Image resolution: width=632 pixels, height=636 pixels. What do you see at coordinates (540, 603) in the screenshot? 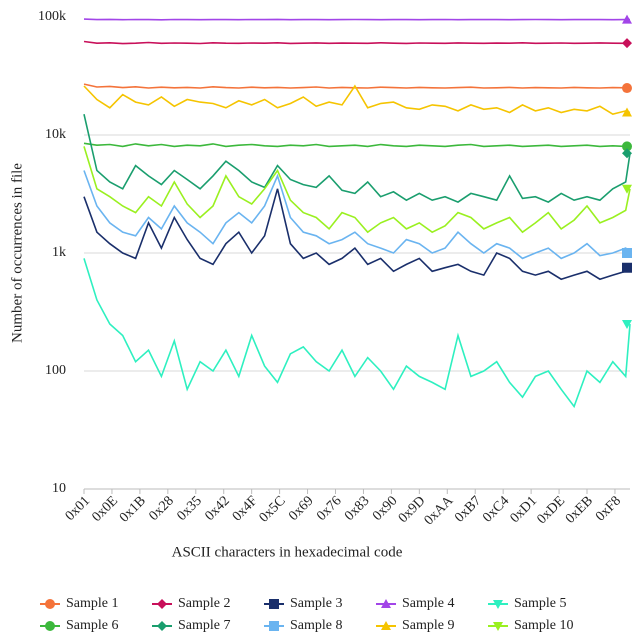
I see `legend-label: Sample 5` at bounding box center [540, 603].